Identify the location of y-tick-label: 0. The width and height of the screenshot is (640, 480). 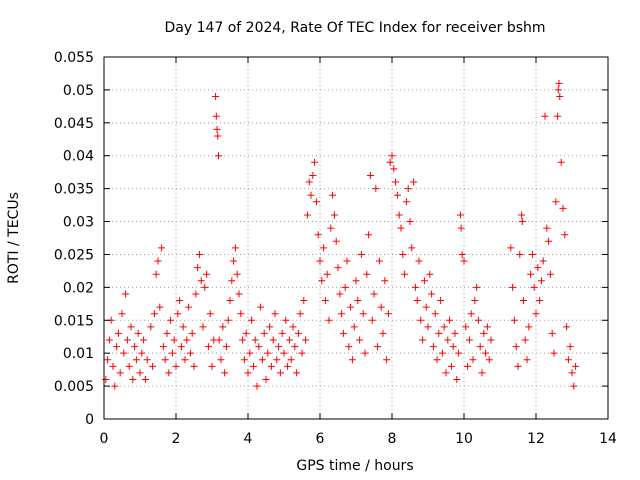
(89, 420).